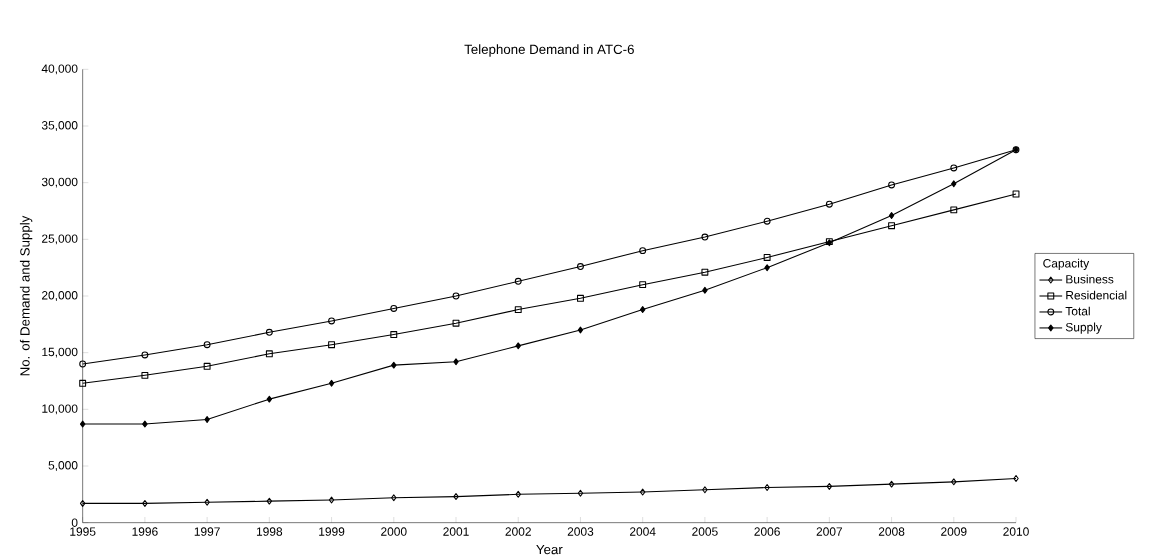 The width and height of the screenshot is (1153, 560). Describe the element at coordinates (394, 531) in the screenshot. I see `x-tick-label: 2000` at that location.